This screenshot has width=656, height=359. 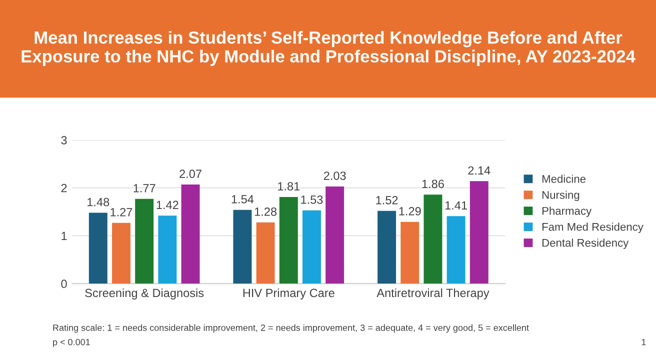 What do you see at coordinates (99, 202) in the screenshot?
I see `data-label: 1.48` at bounding box center [99, 202].